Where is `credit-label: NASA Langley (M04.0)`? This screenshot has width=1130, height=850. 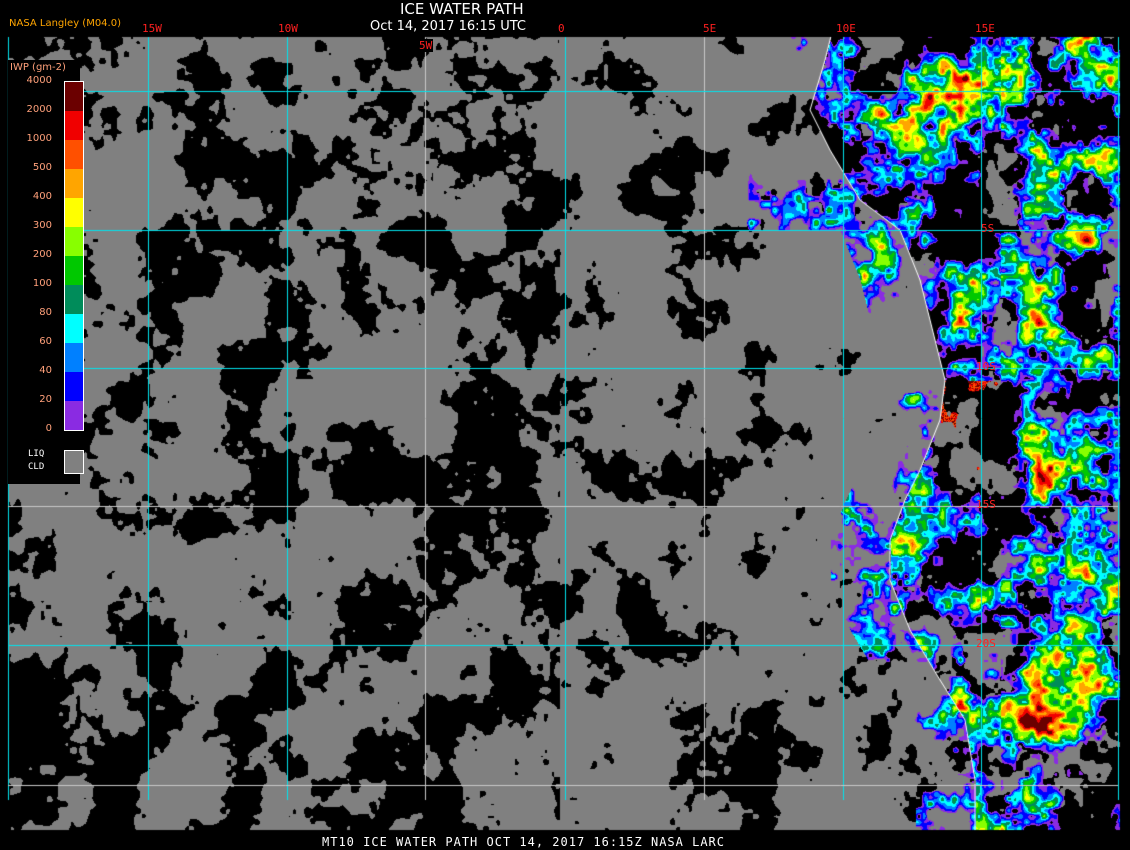 credit-label: NASA Langley (M04.0) is located at coordinates (65, 23).